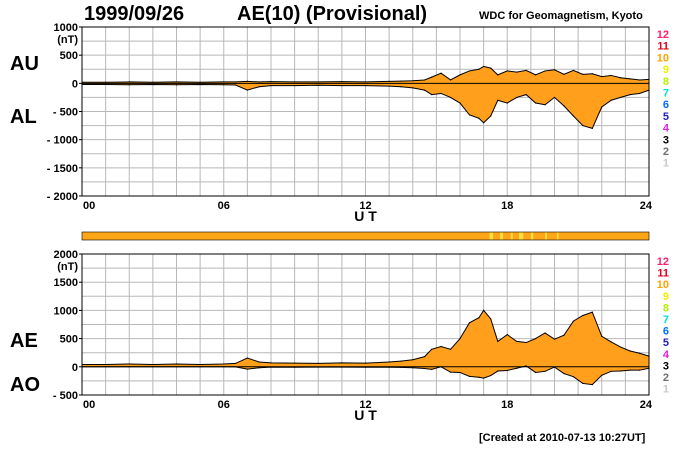 The height and width of the screenshot is (450, 700). Describe the element at coordinates (666, 308) in the screenshot. I see `quality-scale-label: 8` at that location.